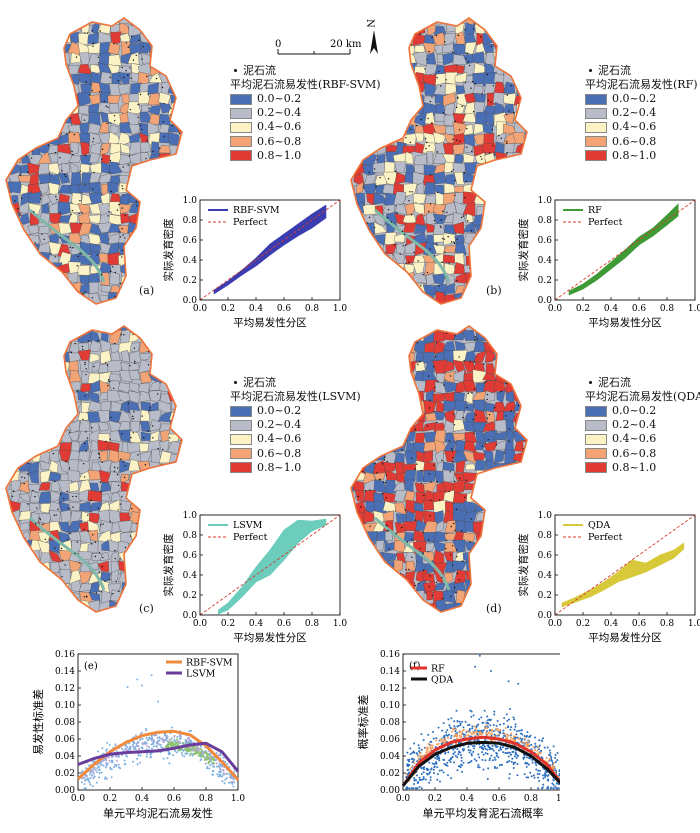 This screenshot has height=833, width=700. I want to click on x-tick-label: 0.8, so click(206, 799).